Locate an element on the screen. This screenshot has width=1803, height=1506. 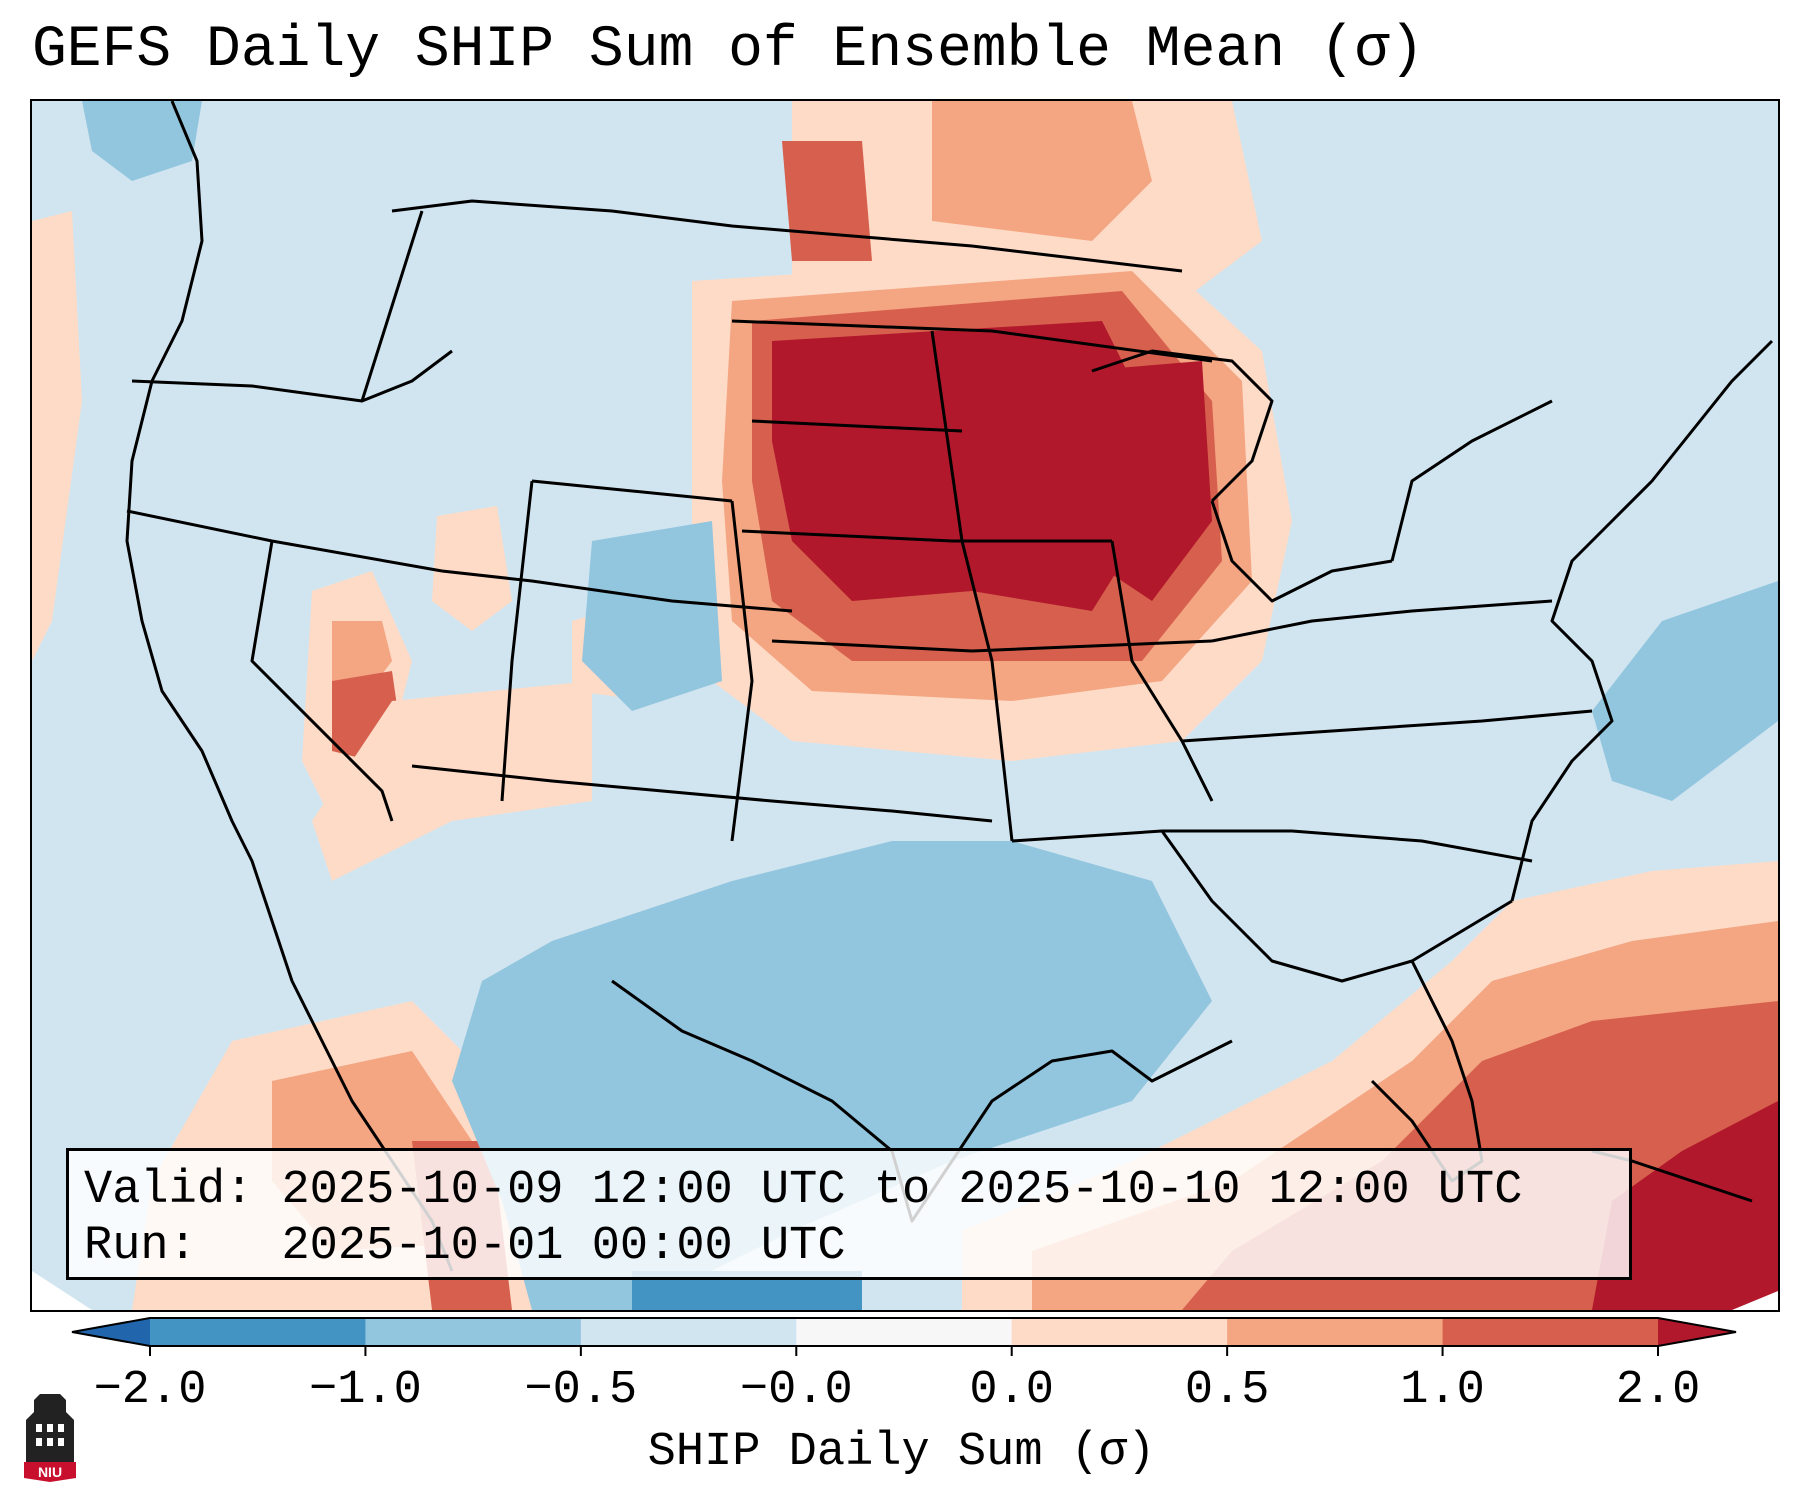
colorbar-tick-label: −2.0 is located at coordinates (150, 1390).